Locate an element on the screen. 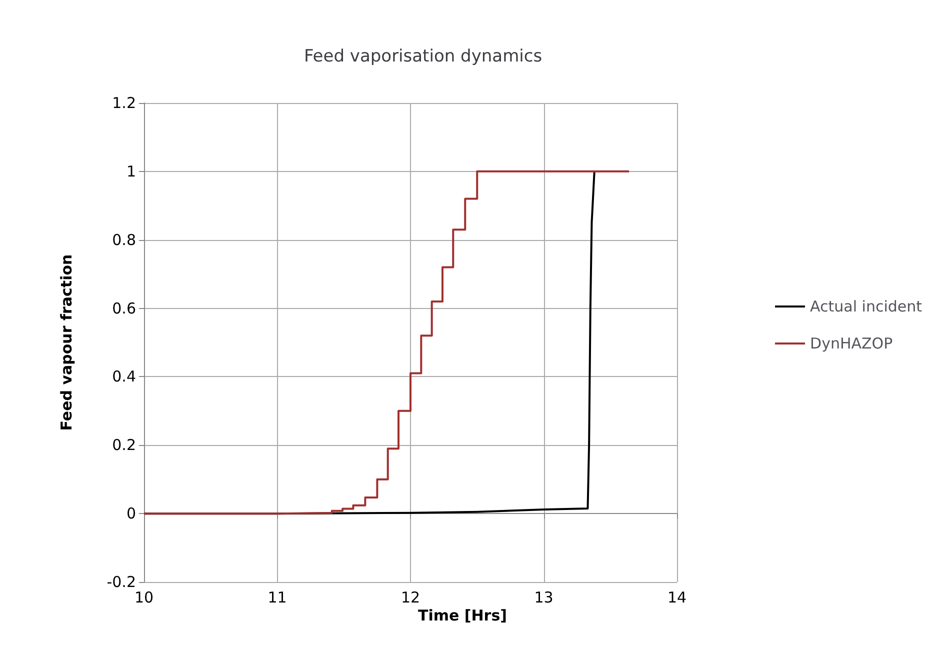 This screenshot has width=945, height=650. y-axis-title: Feed vapour fraction is located at coordinates (67, 342).